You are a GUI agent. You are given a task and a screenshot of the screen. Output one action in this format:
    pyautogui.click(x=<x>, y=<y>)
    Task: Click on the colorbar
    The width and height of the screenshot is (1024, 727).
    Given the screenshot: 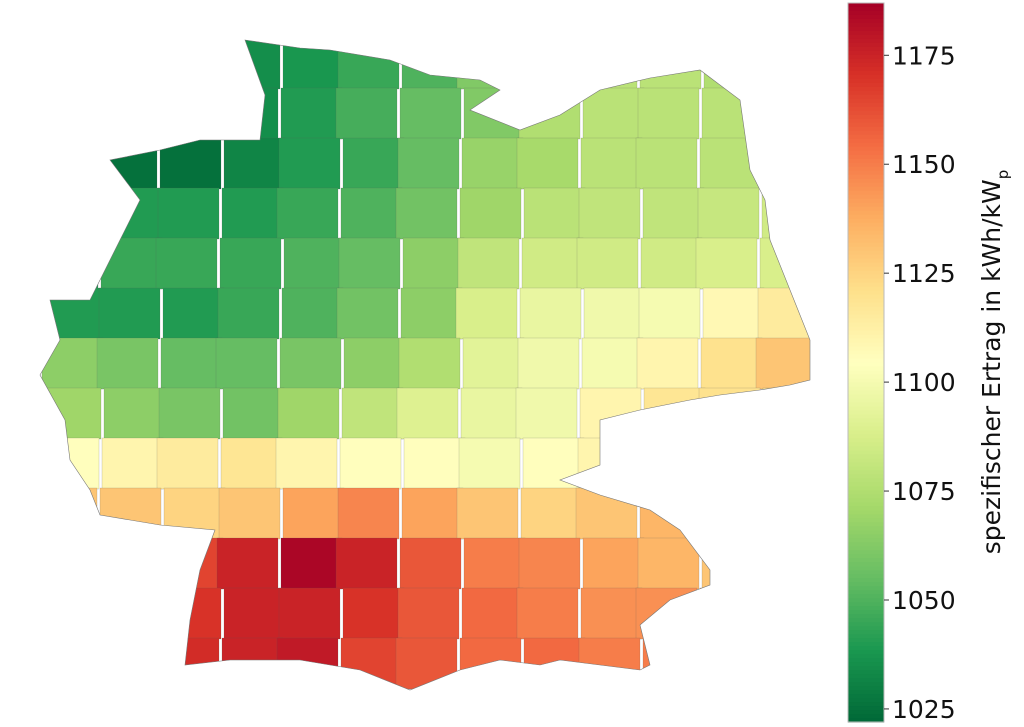 What is the action you would take?
    pyautogui.click(x=866, y=362)
    